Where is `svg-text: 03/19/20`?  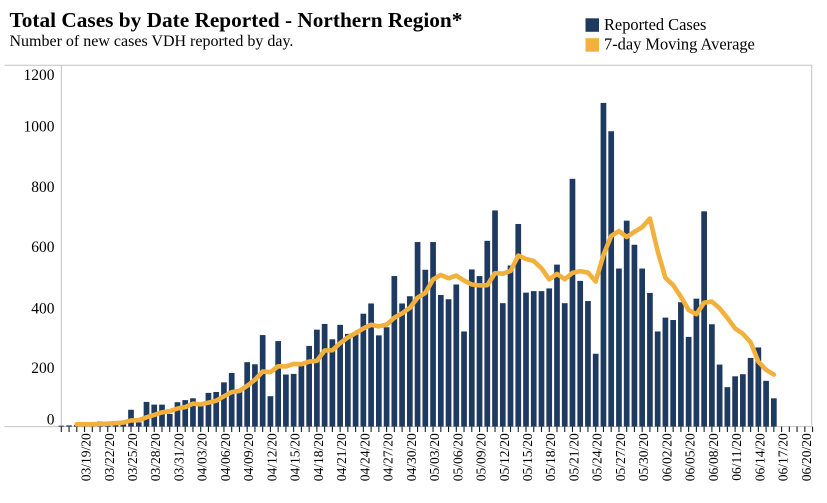 svg-text: 03/19/20 is located at coordinates (86, 457).